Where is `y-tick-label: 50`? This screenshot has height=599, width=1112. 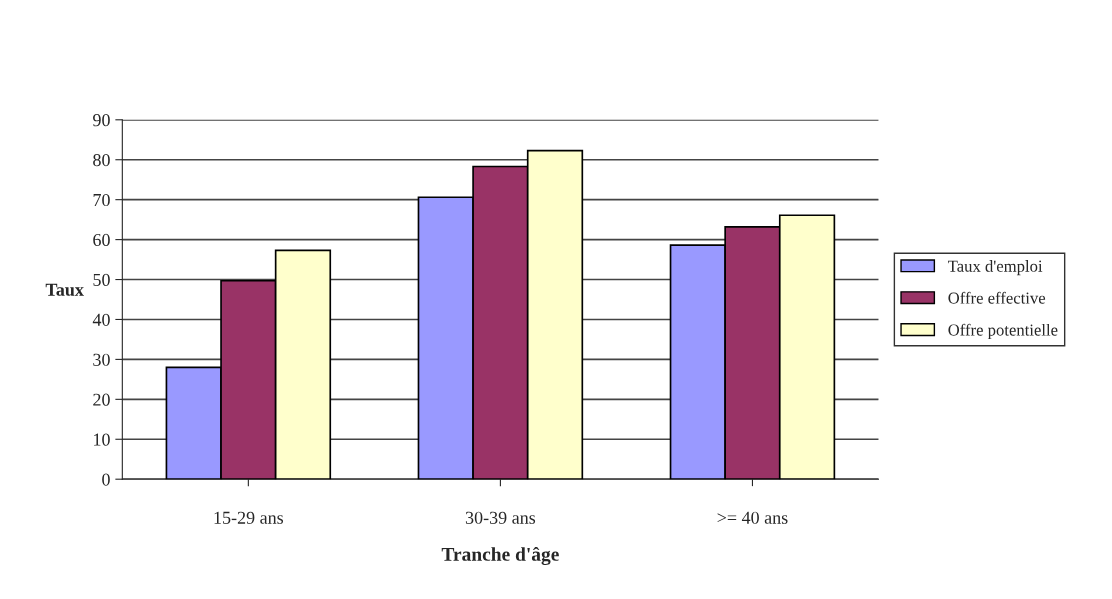
y-tick-label: 50 is located at coordinates (101, 279).